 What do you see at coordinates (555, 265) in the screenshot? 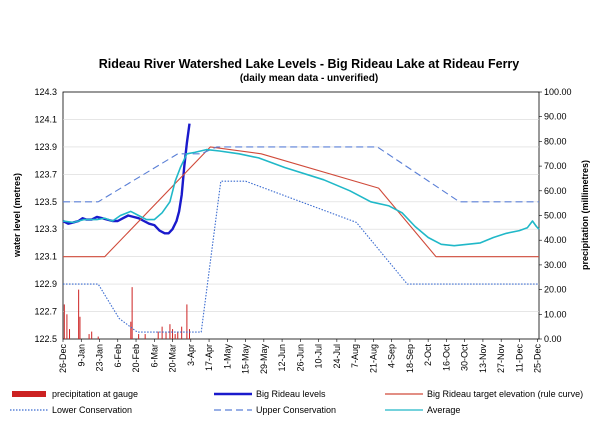
I see `y2-tick-label: 30.00` at bounding box center [555, 265].